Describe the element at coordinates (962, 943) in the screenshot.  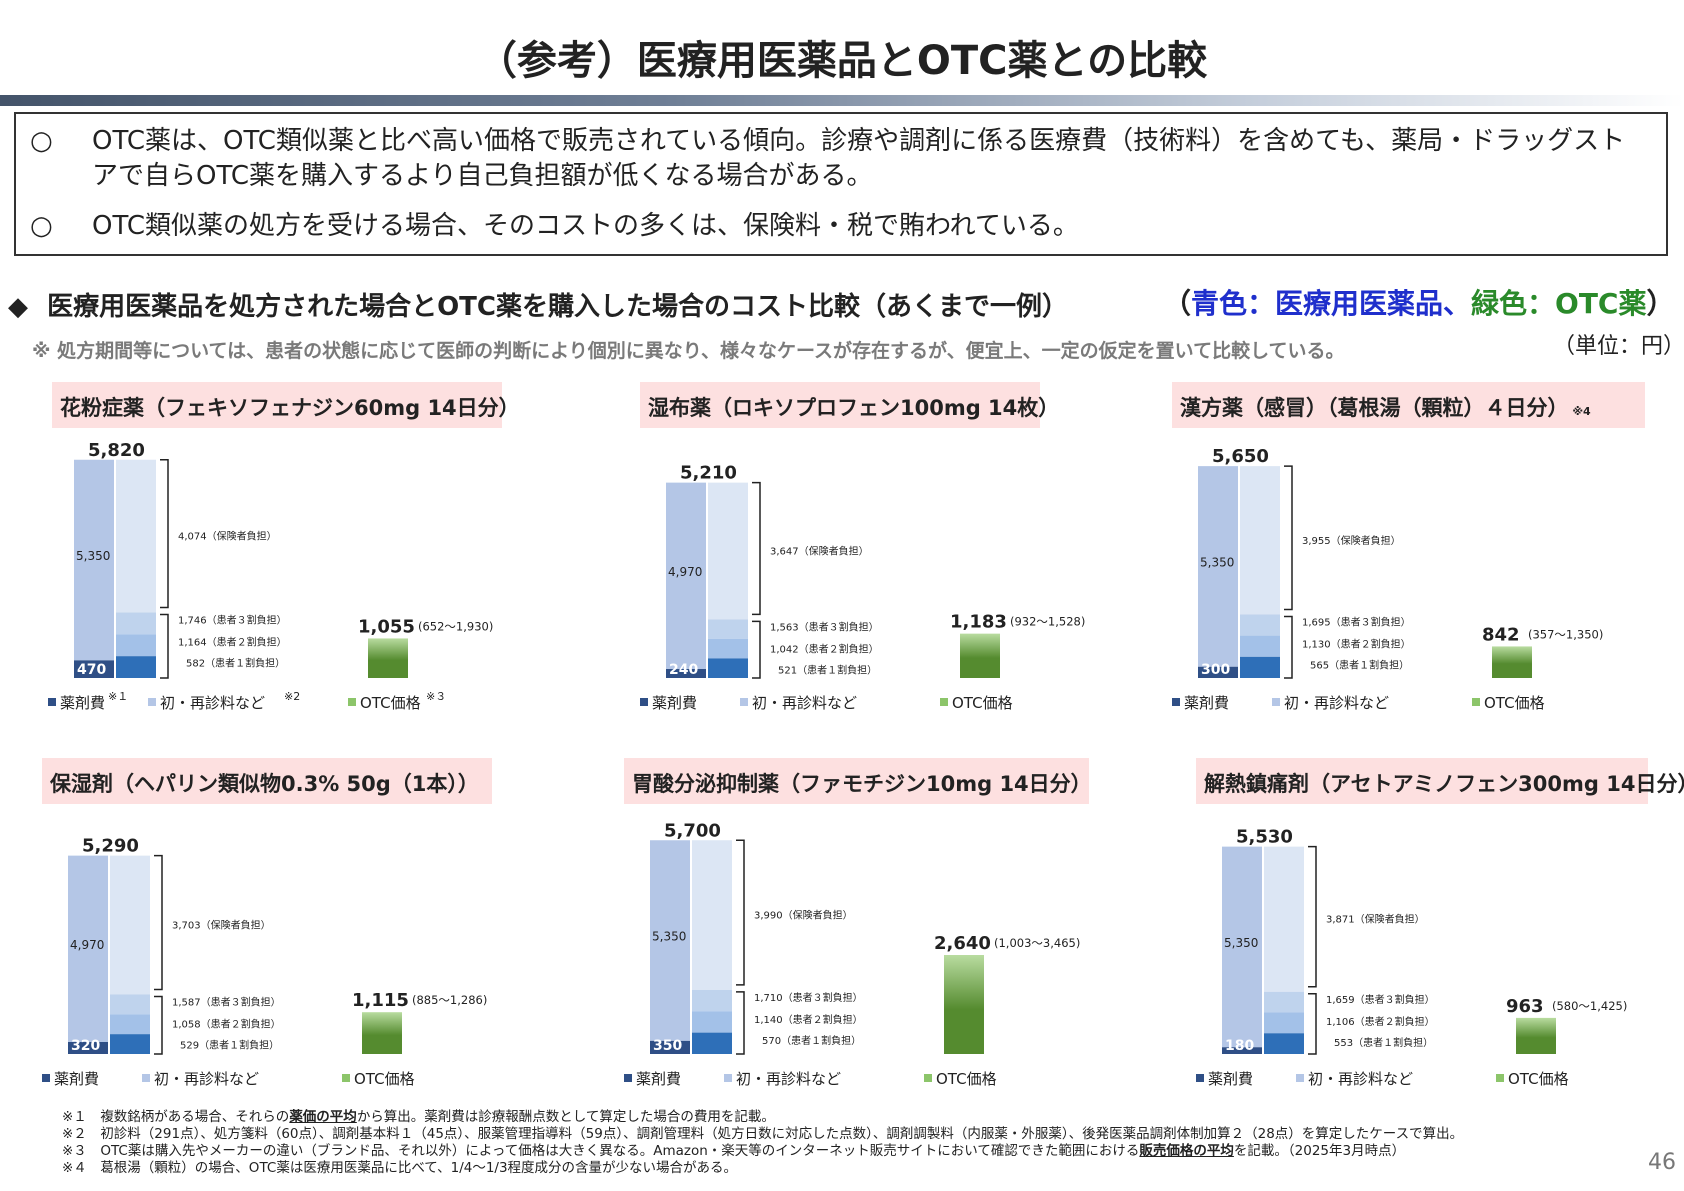
I see `otc-price-label: 2,640` at that location.